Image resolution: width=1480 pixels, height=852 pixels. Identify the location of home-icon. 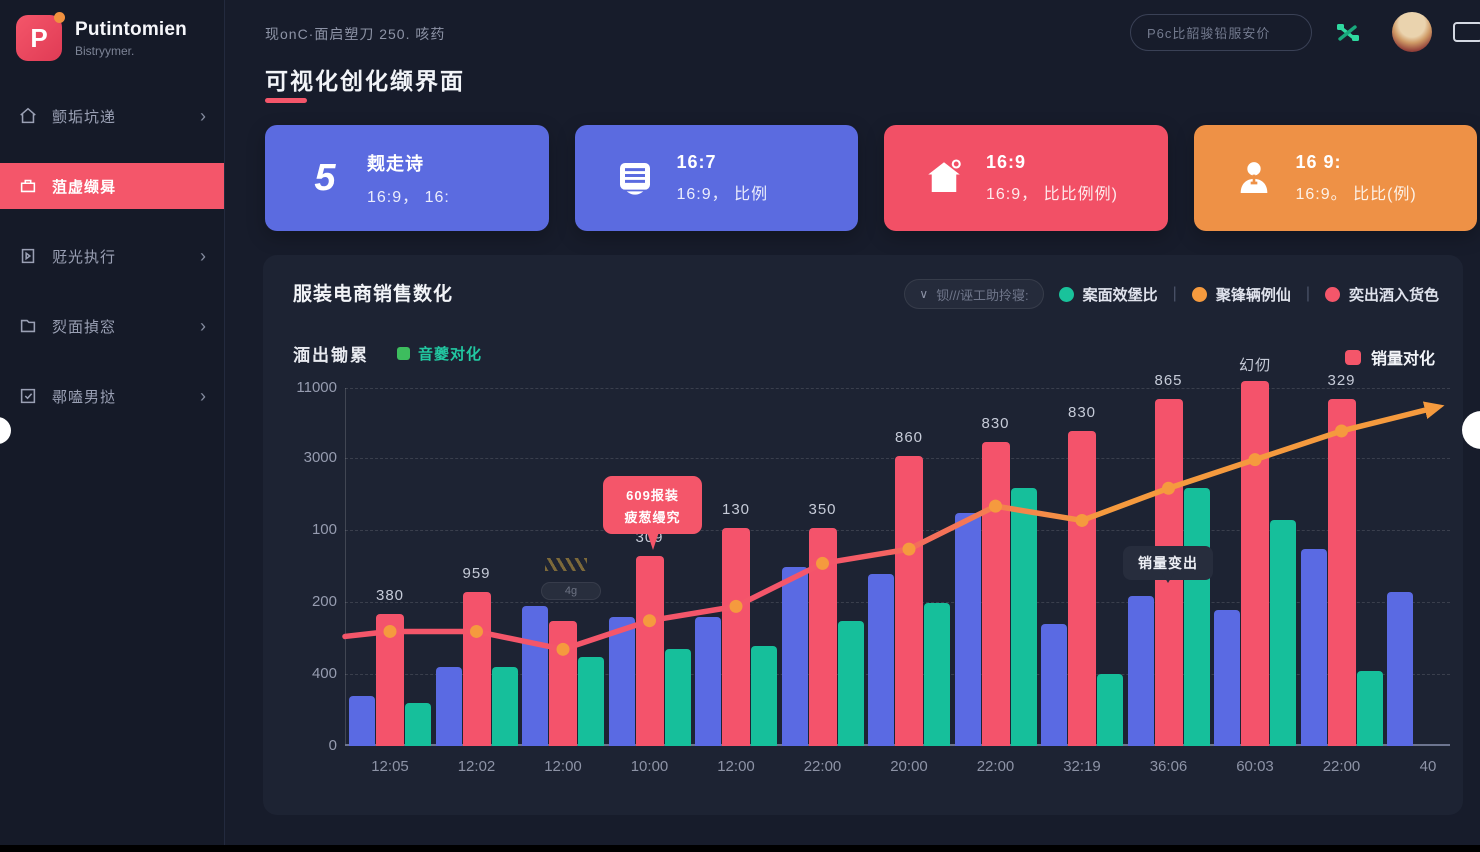
(28, 116).